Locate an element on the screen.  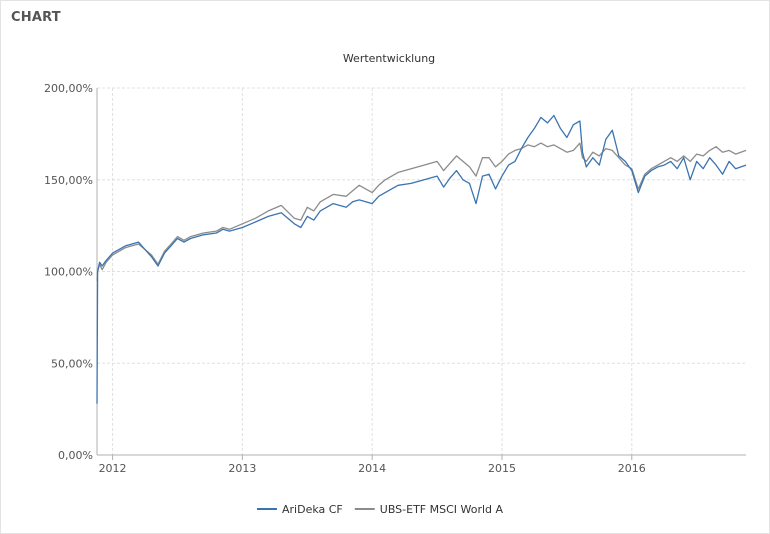
x-tick-label: 2016 is located at coordinates (632, 468).